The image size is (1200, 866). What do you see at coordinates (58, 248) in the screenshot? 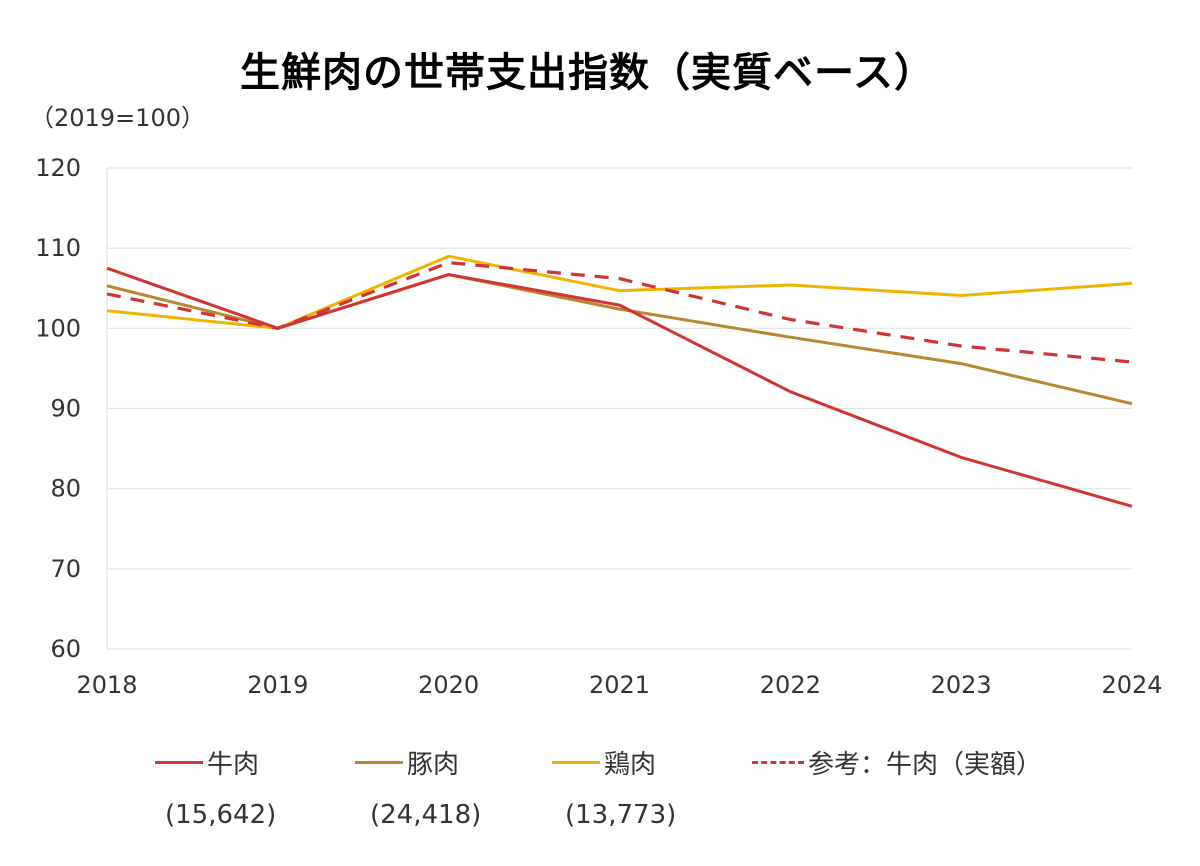
I see `y-tick-label: 110` at bounding box center [58, 248].